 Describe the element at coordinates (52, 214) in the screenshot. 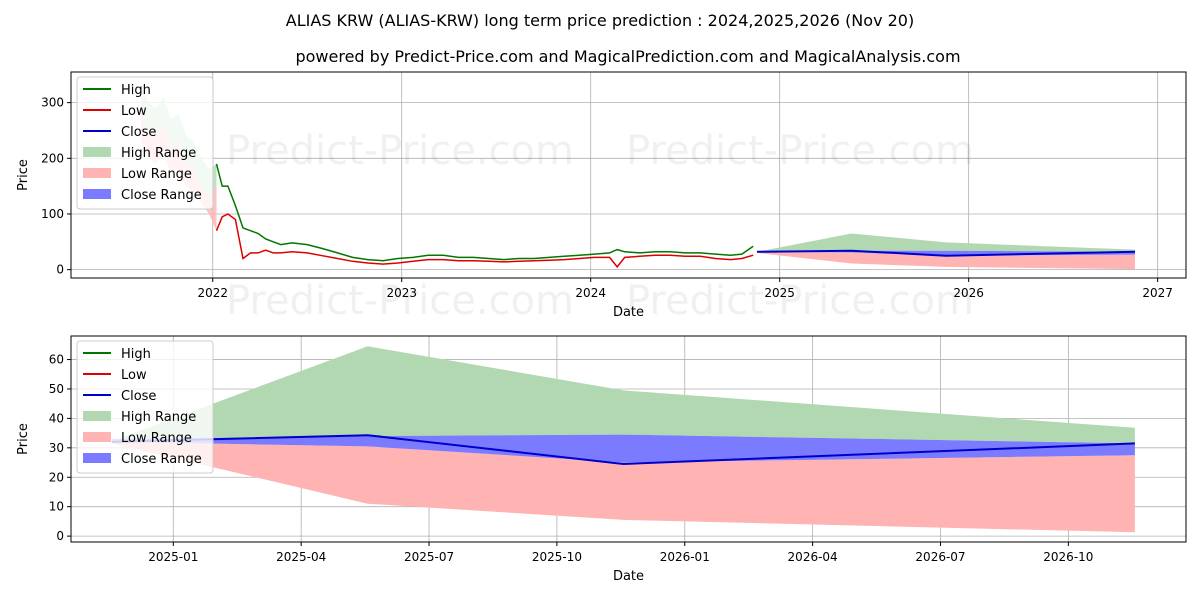

I see `y-tick-label: 100` at that location.